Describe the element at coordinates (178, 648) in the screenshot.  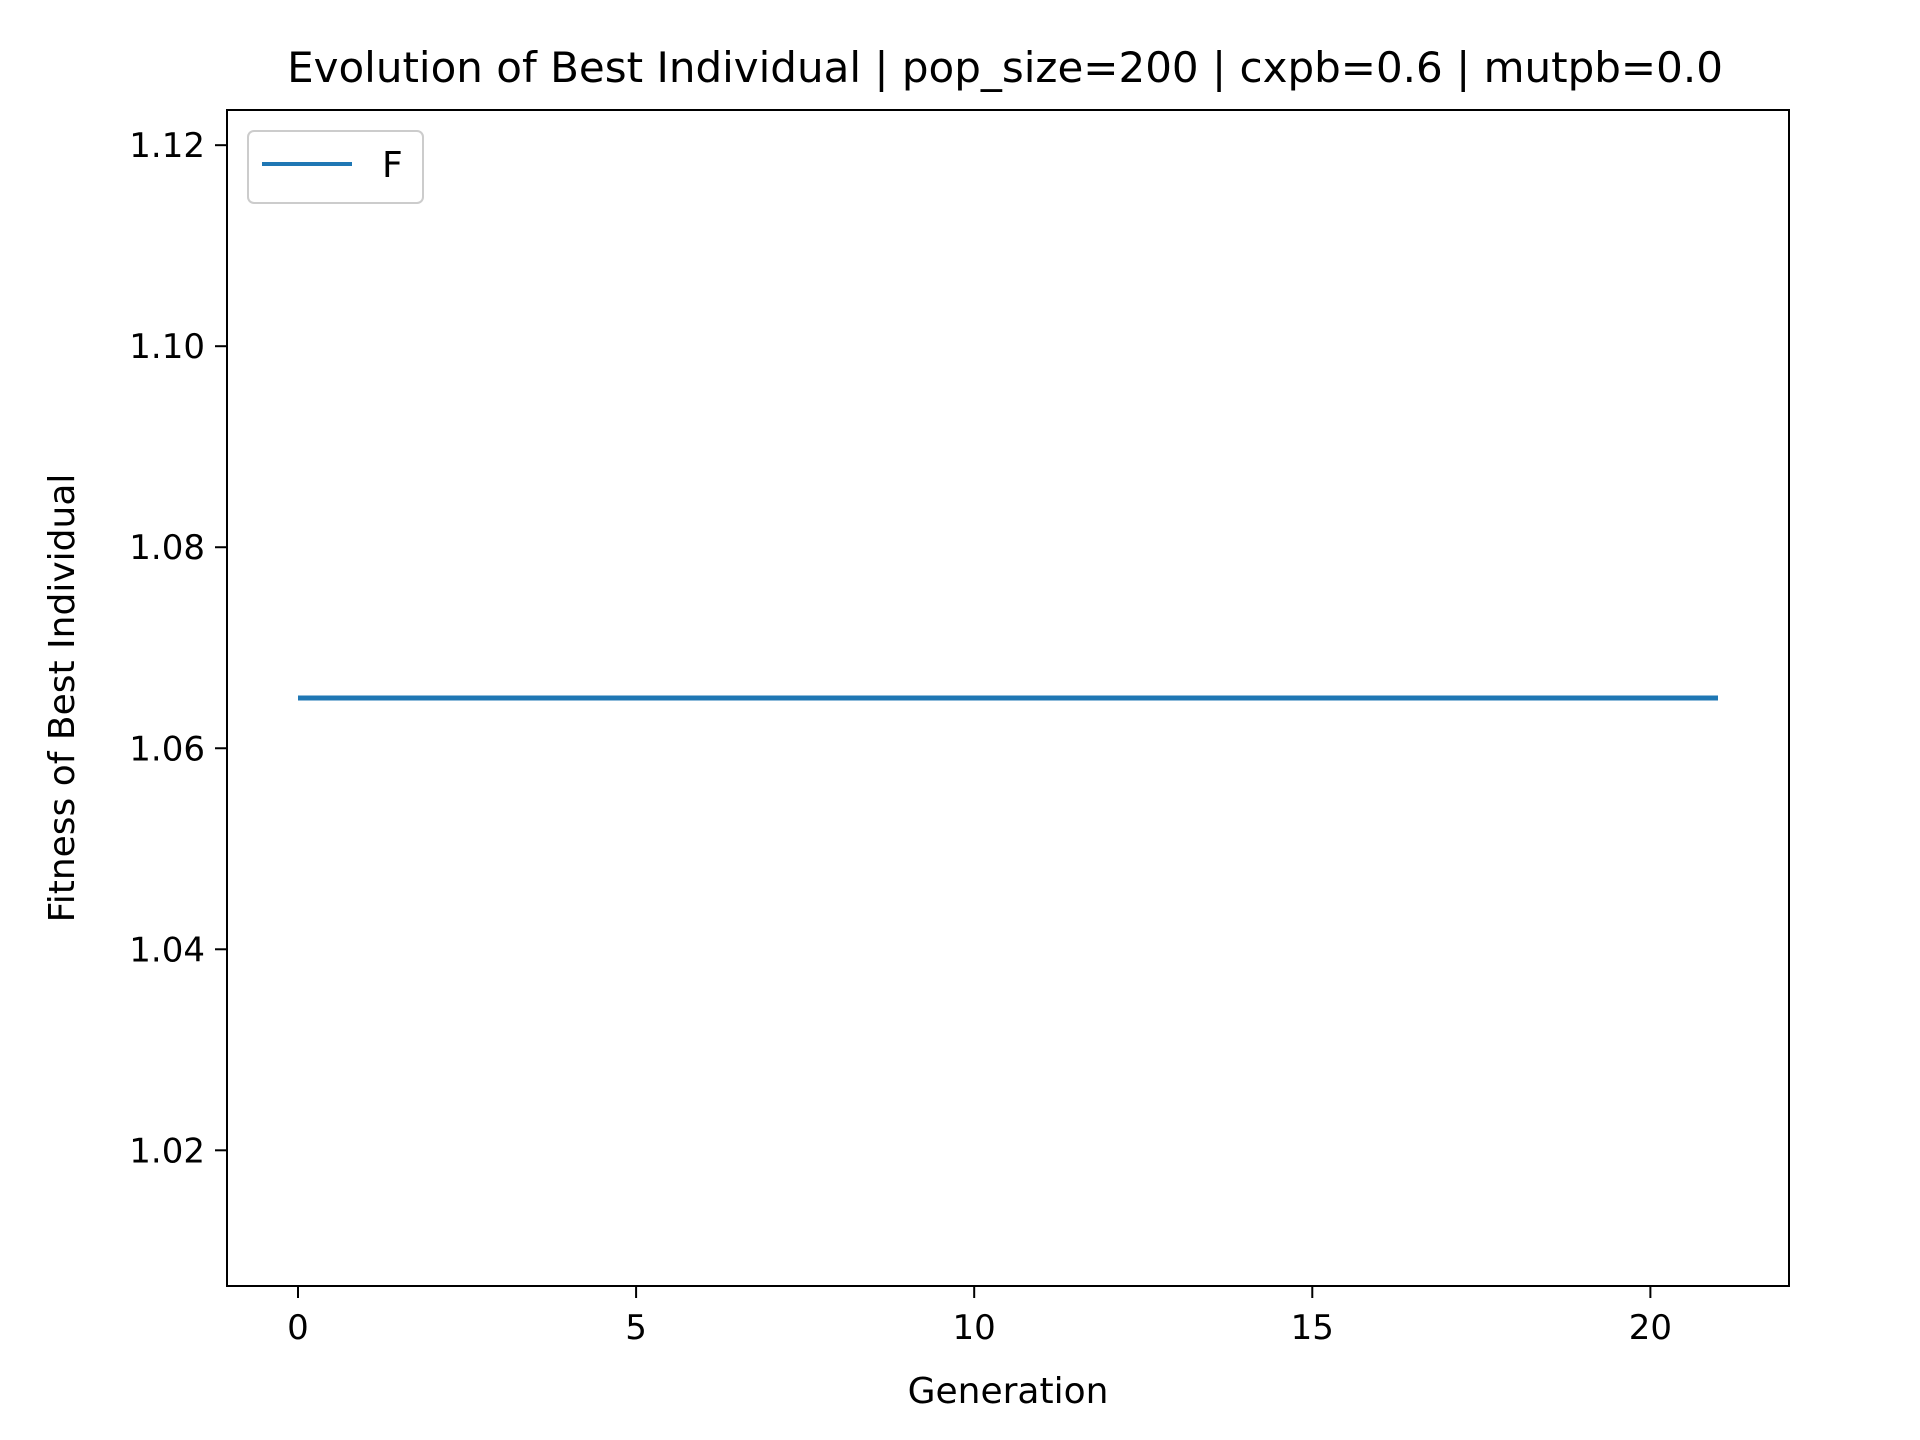
I see `y-axis-ticks: 1.02 1.04 1.06 1.08 1.10 1.12` at that location.